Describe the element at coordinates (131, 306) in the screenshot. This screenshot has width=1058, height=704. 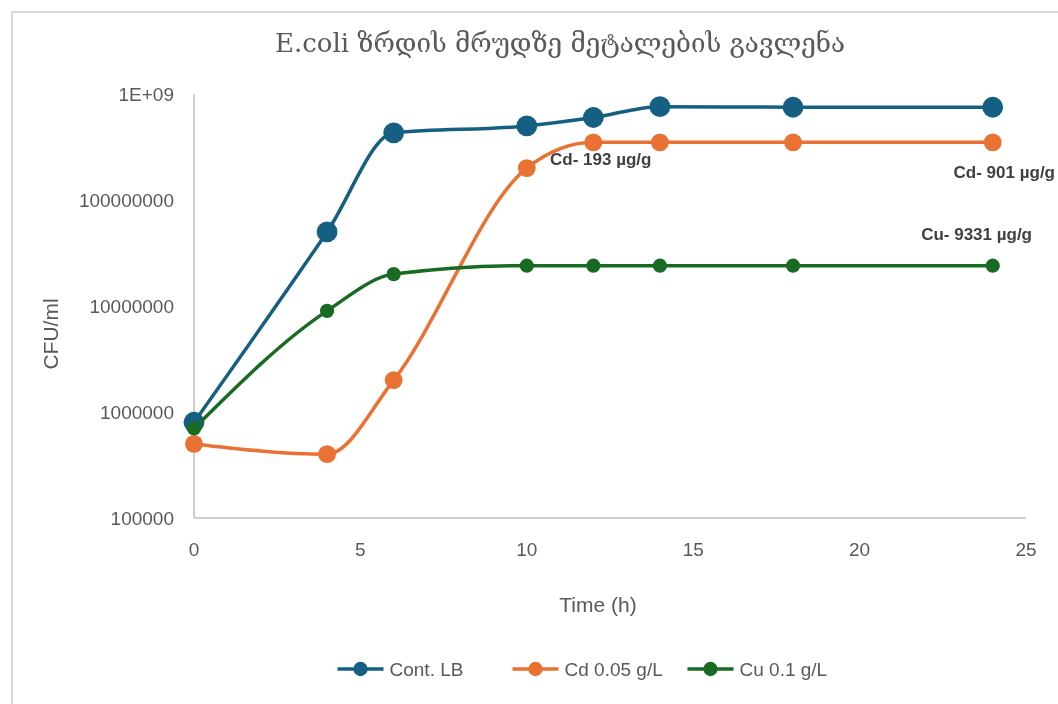
I see `y-tick-label: 10000000` at that location.